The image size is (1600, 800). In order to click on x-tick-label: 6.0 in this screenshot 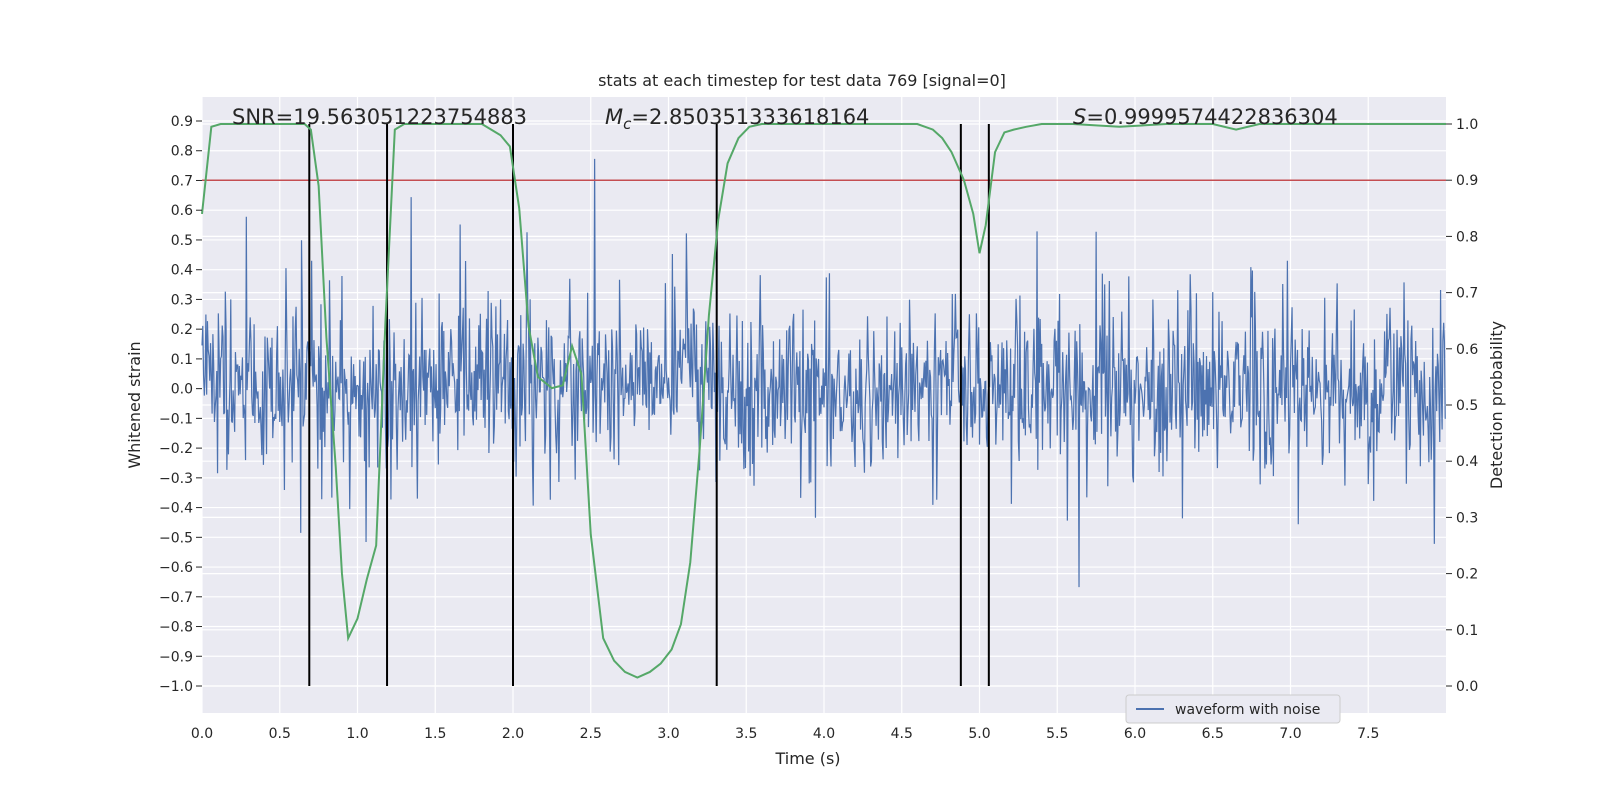, I will do `click(1135, 734)`.